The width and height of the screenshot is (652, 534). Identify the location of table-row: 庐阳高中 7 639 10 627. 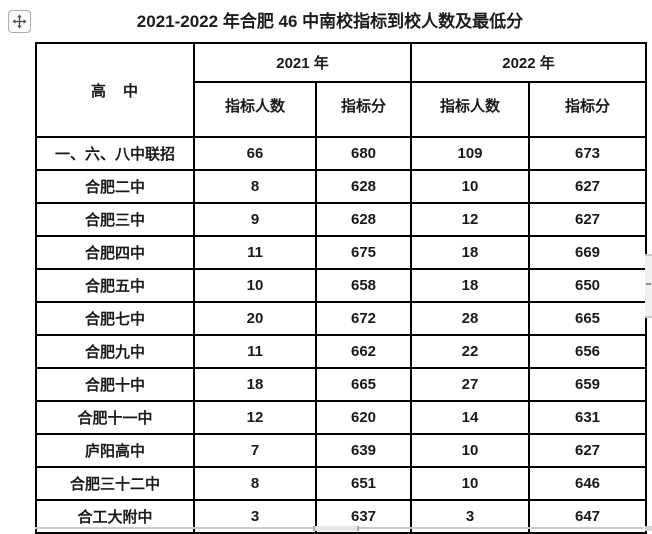
(341, 450).